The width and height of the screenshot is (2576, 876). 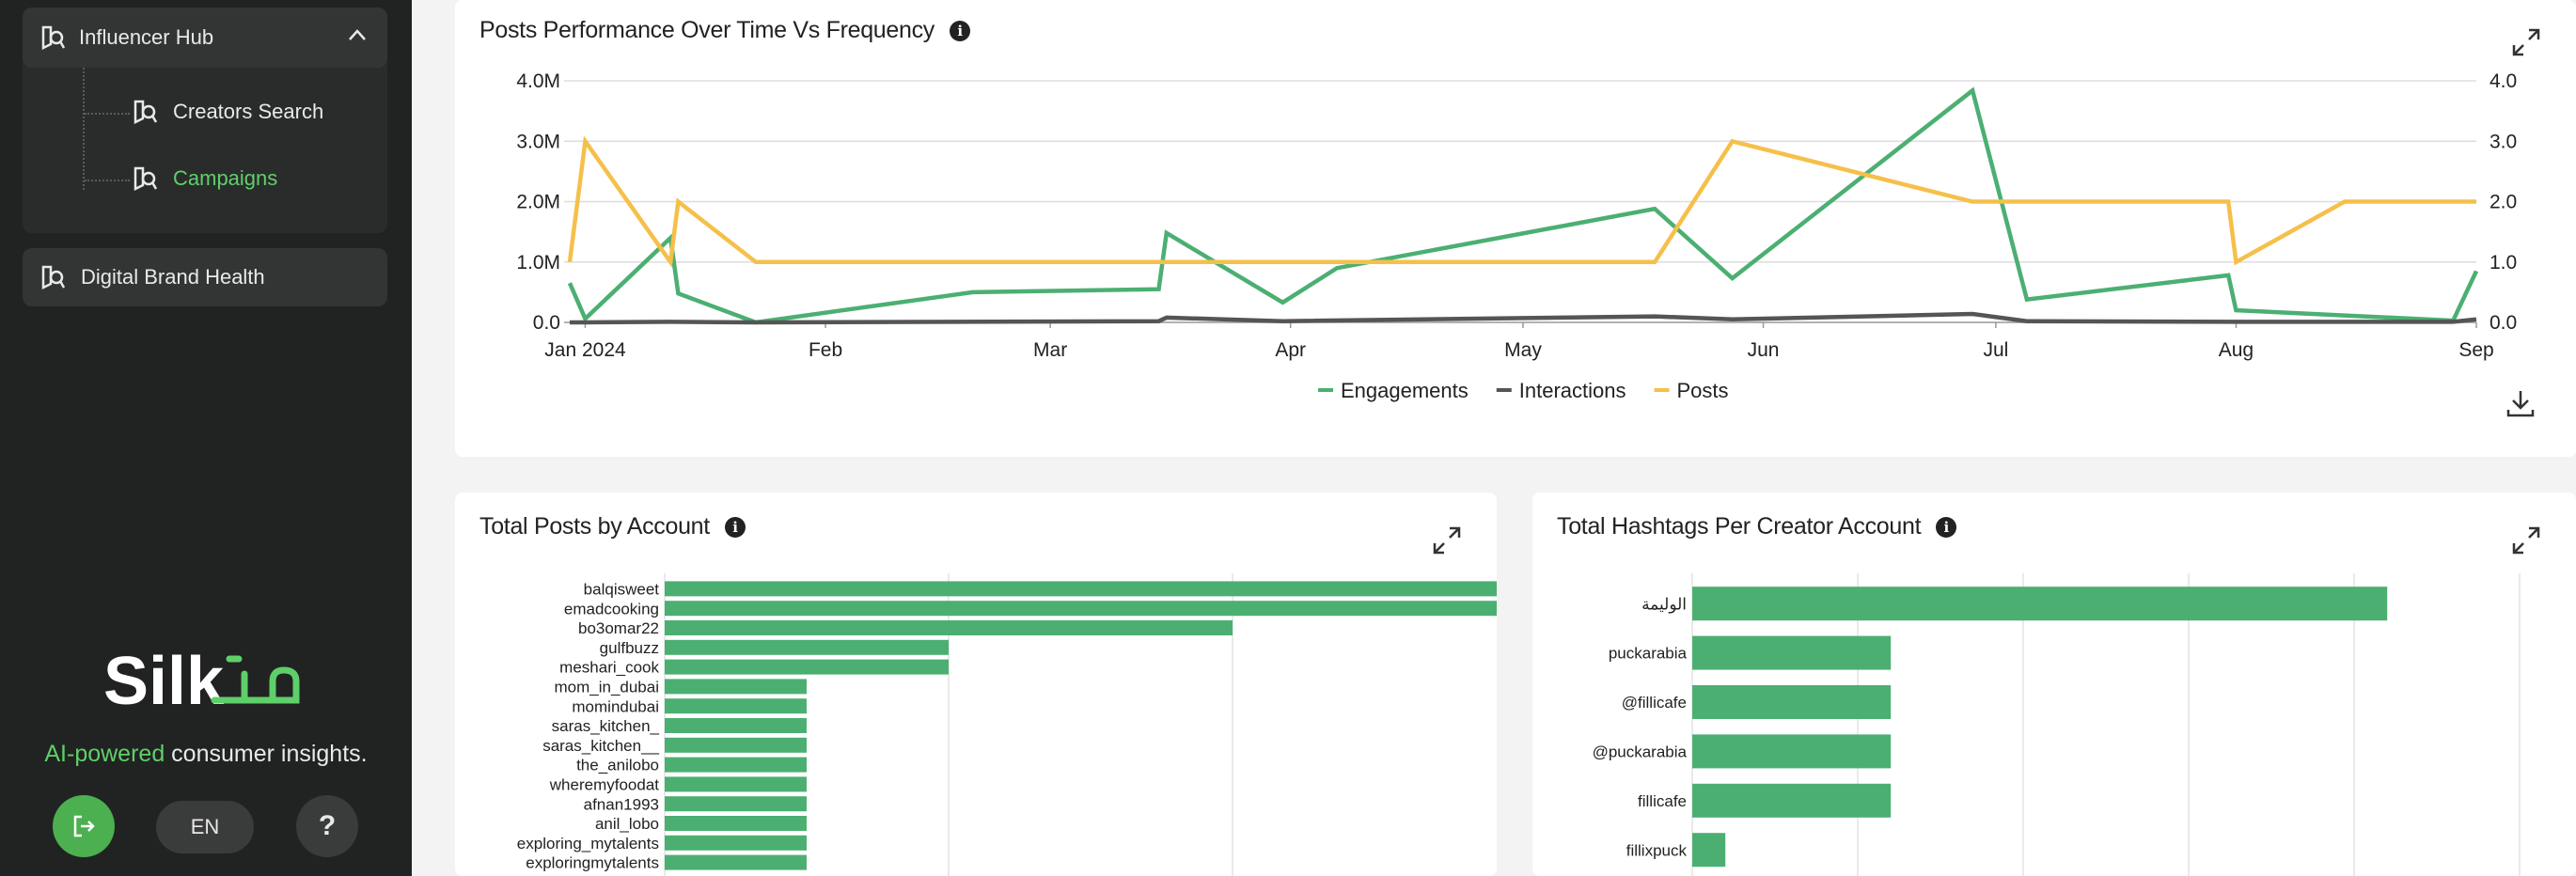 I want to click on influencer-hub-label: Influencer Hub, so click(x=146, y=37).